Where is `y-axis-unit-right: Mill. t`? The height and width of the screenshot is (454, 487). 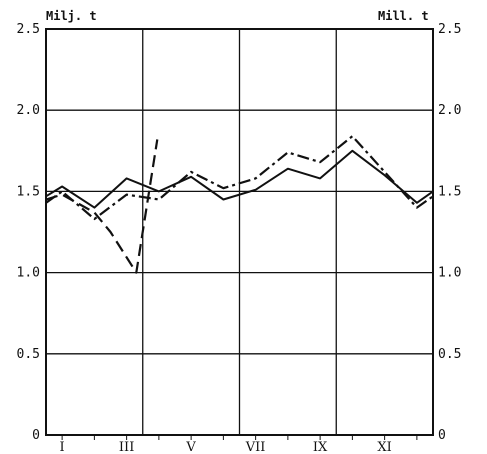 y-axis-unit-right: Mill. t is located at coordinates (403, 16).